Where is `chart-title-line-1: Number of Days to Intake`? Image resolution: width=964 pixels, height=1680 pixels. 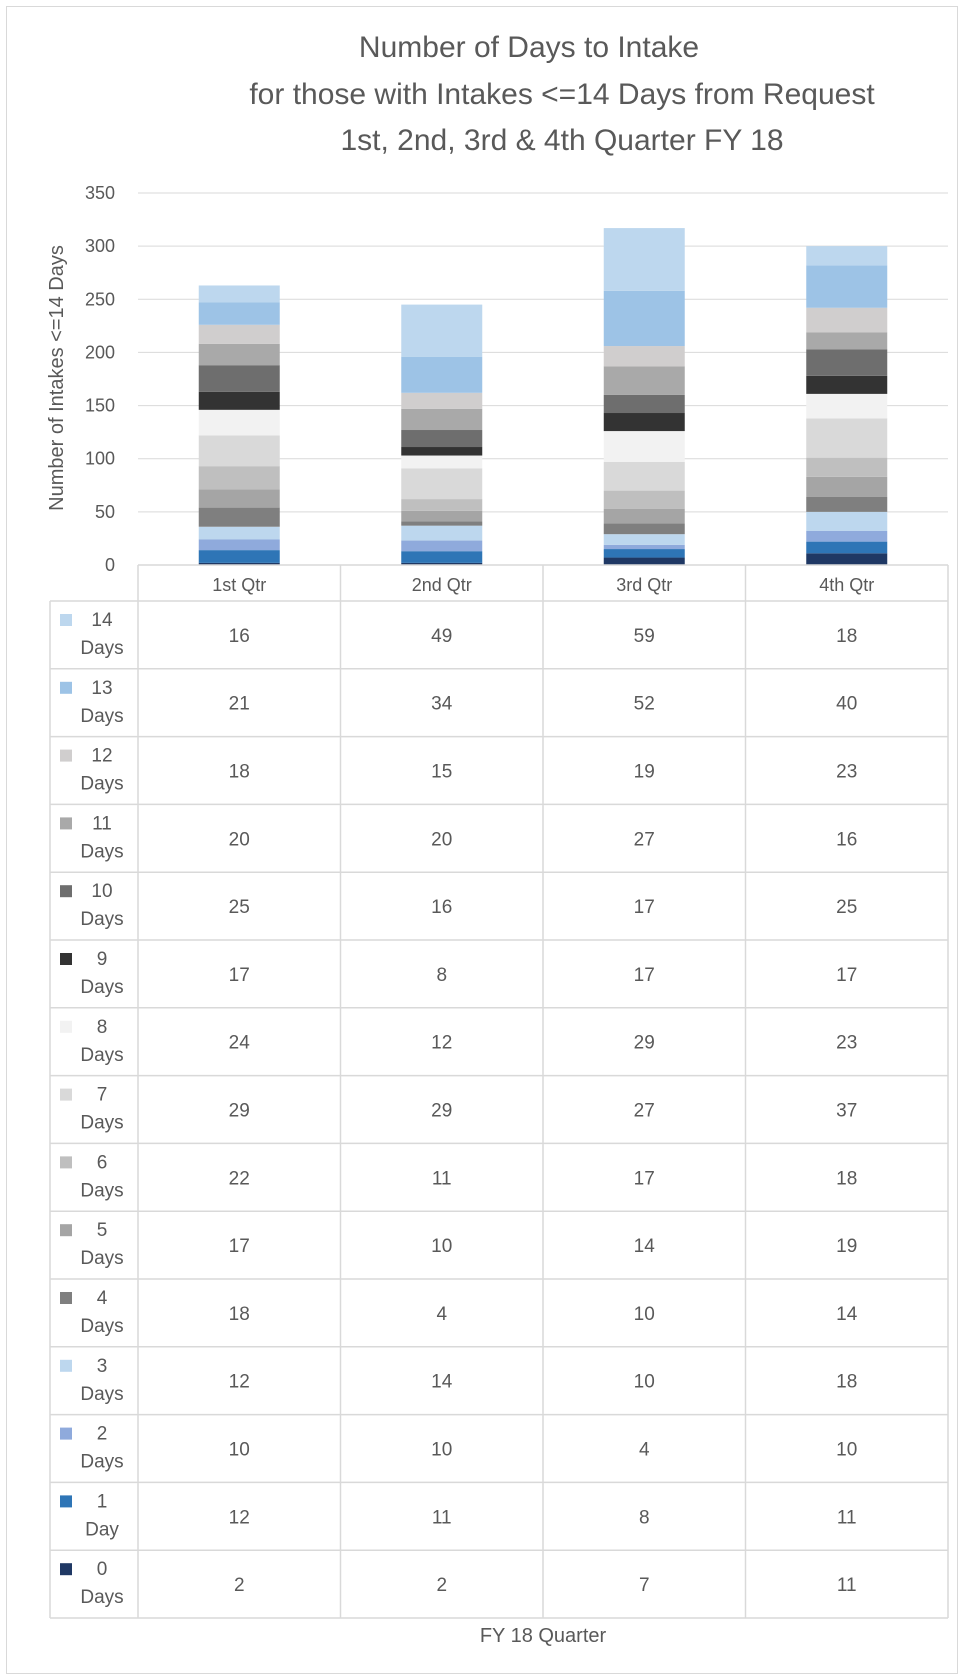 chart-title-line-1: Number of Days to Intake is located at coordinates (529, 47).